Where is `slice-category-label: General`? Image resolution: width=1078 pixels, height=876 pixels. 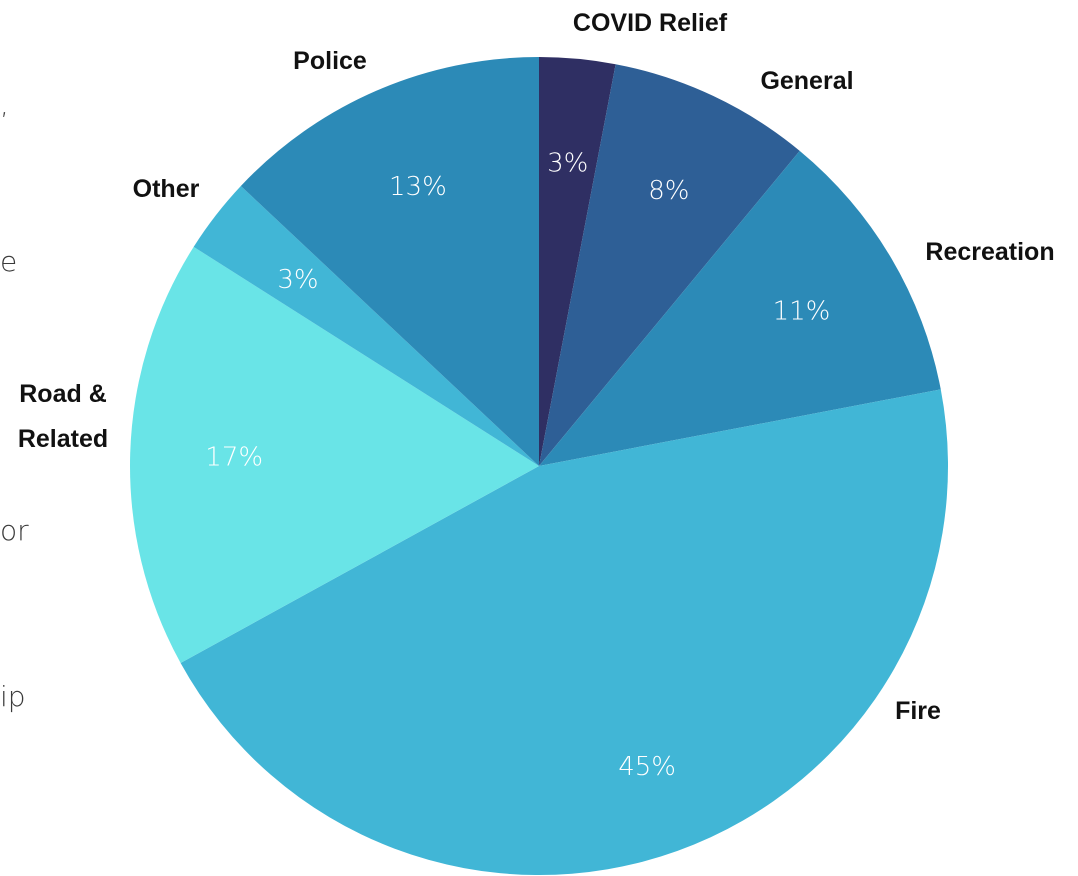
slice-category-label: General is located at coordinates (806, 81).